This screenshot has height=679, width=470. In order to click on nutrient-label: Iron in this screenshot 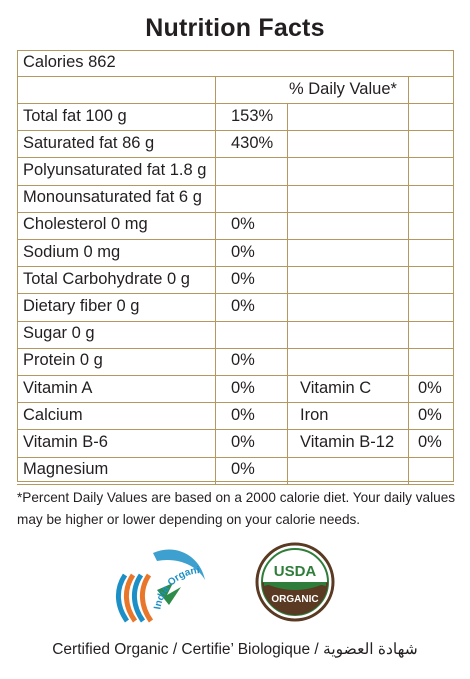, I will do `click(314, 414)`.